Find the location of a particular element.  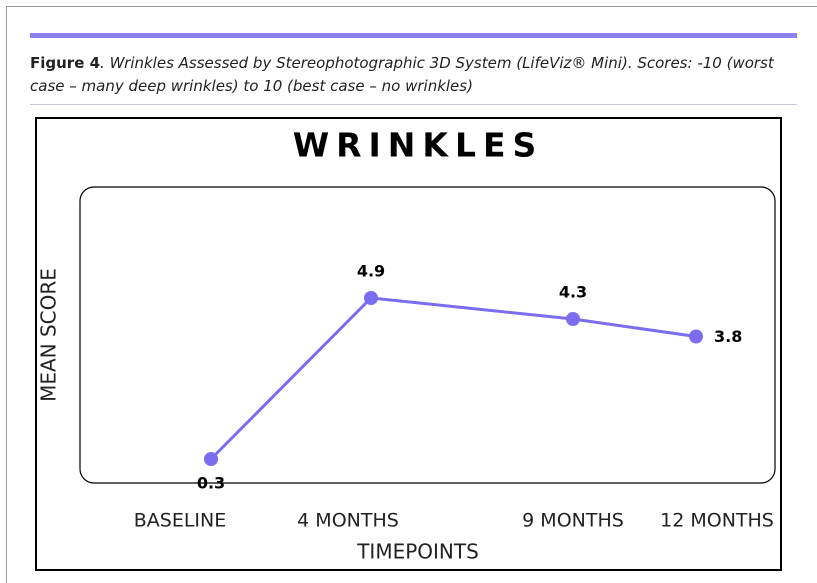

x-axis-label: TIMEPOINTS is located at coordinates (417, 552).